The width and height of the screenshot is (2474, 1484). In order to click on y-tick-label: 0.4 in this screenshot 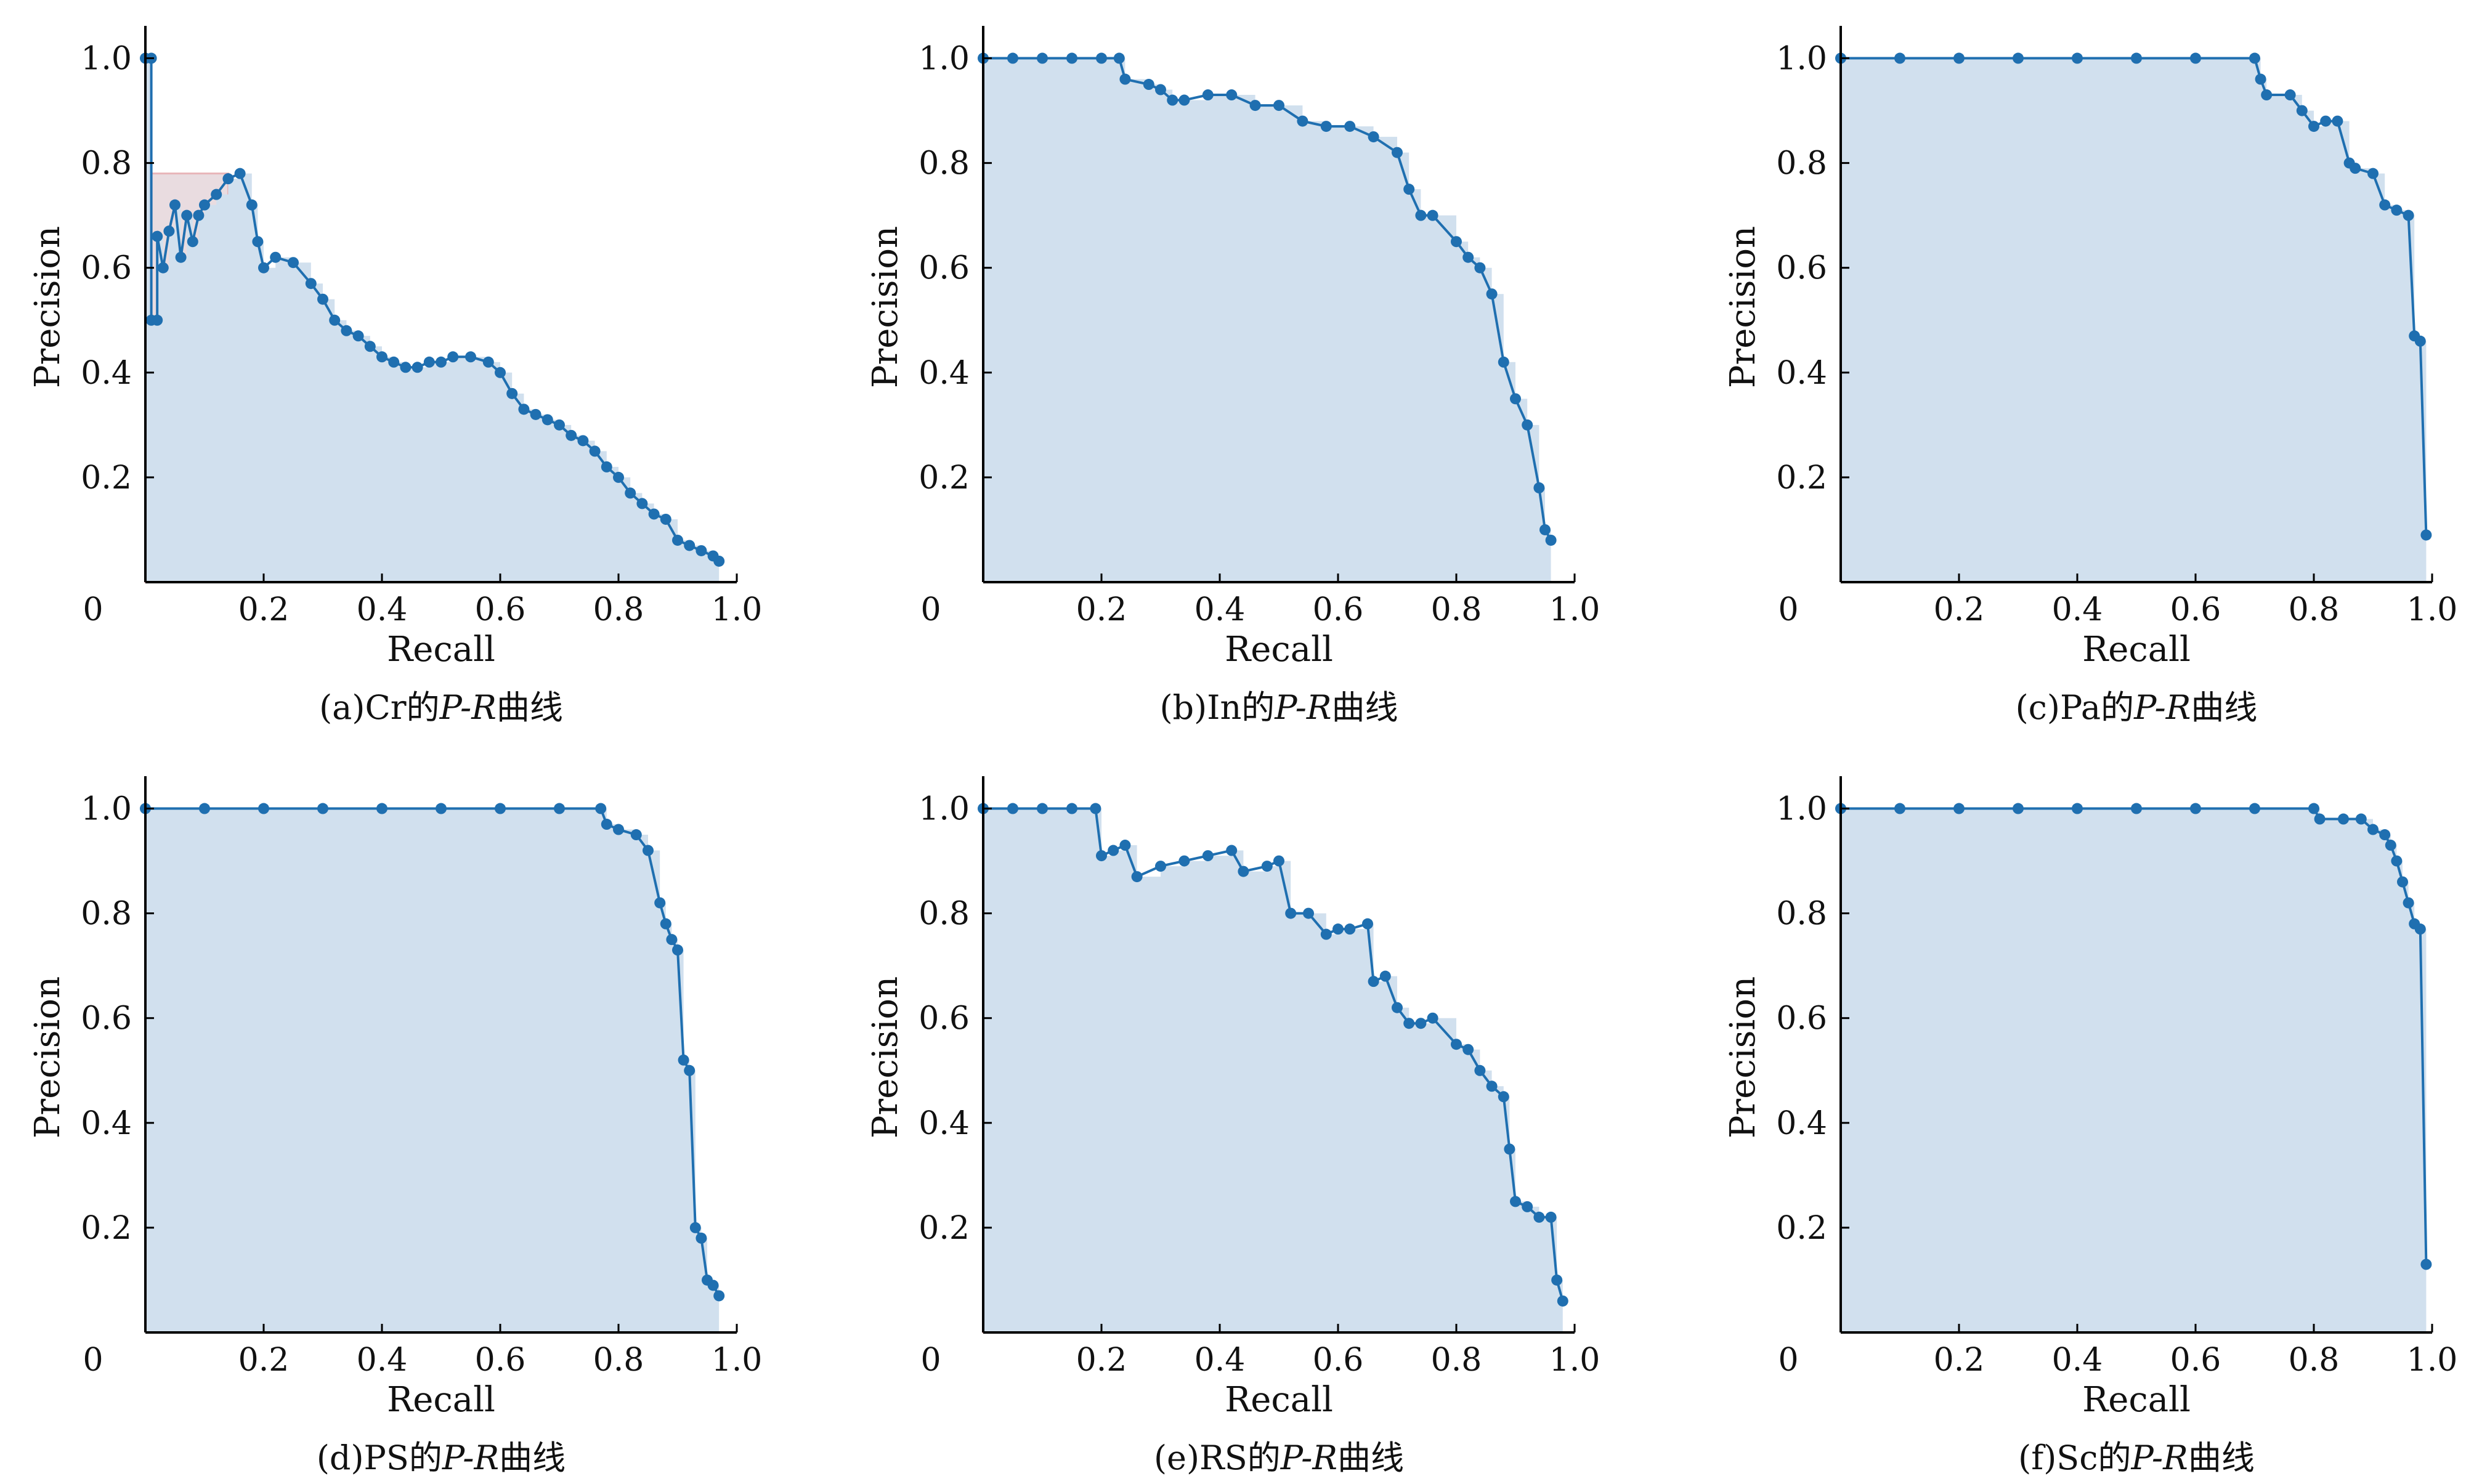, I will do `click(944, 1123)`.